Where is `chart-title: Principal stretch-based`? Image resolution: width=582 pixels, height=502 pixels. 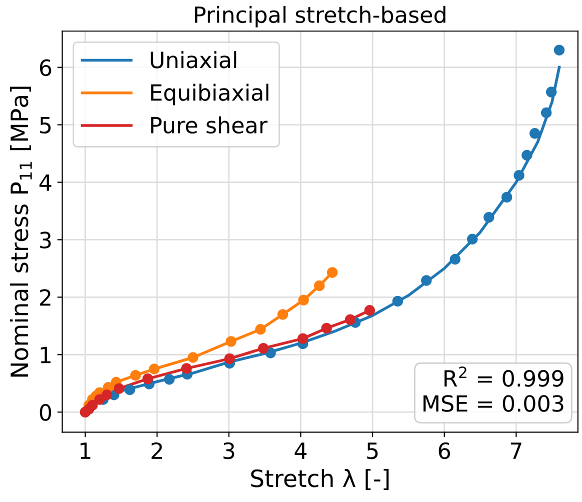
chart-title: Principal stretch-based is located at coordinates (320, 17).